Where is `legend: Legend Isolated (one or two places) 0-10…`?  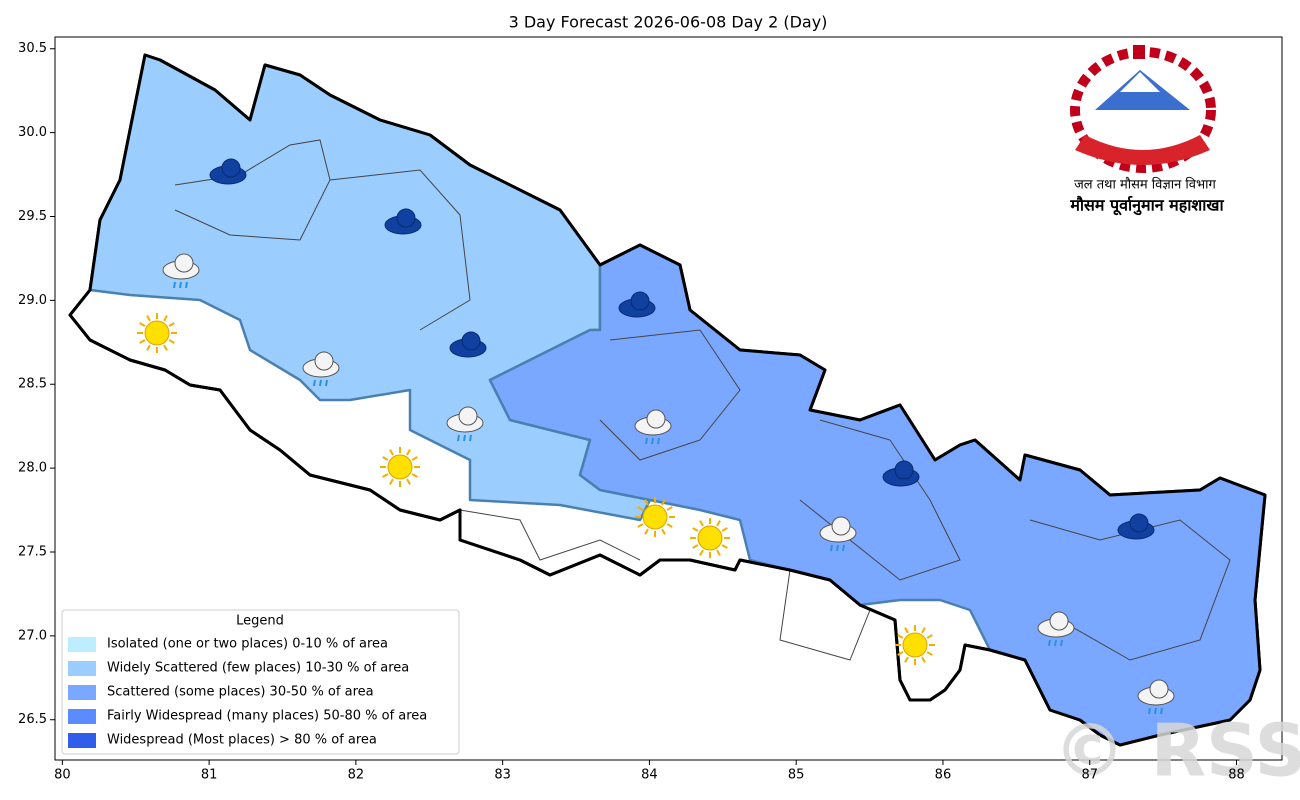
legend: Legend Isolated (one or two places) 0-10… is located at coordinates (260, 682).